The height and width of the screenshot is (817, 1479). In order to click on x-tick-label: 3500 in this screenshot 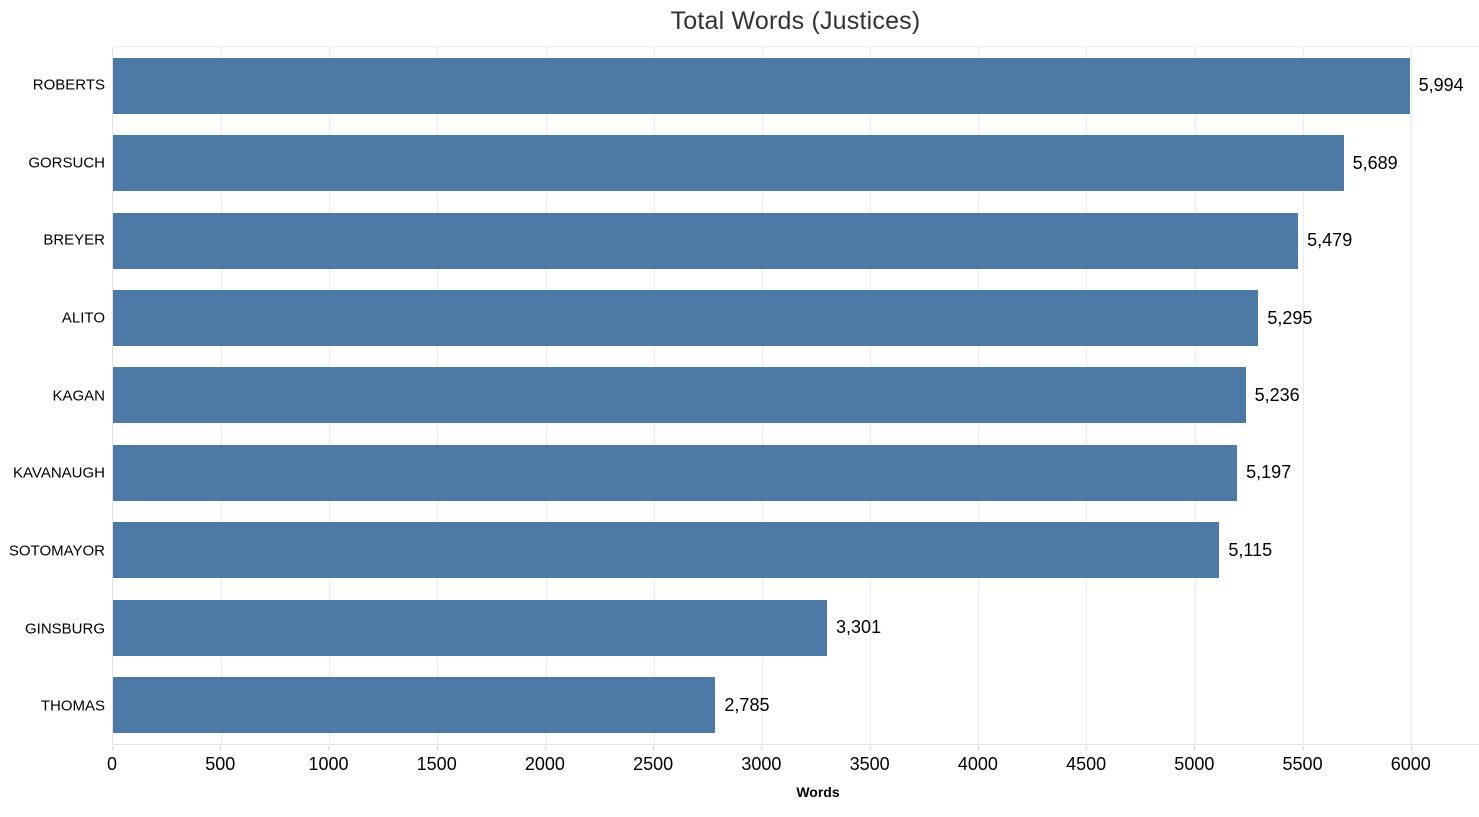, I will do `click(869, 764)`.